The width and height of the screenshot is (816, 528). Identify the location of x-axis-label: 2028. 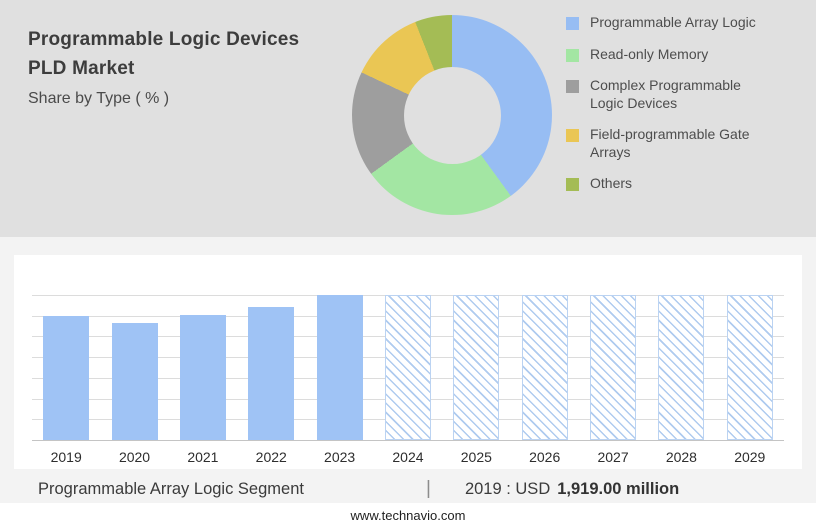
(681, 457).